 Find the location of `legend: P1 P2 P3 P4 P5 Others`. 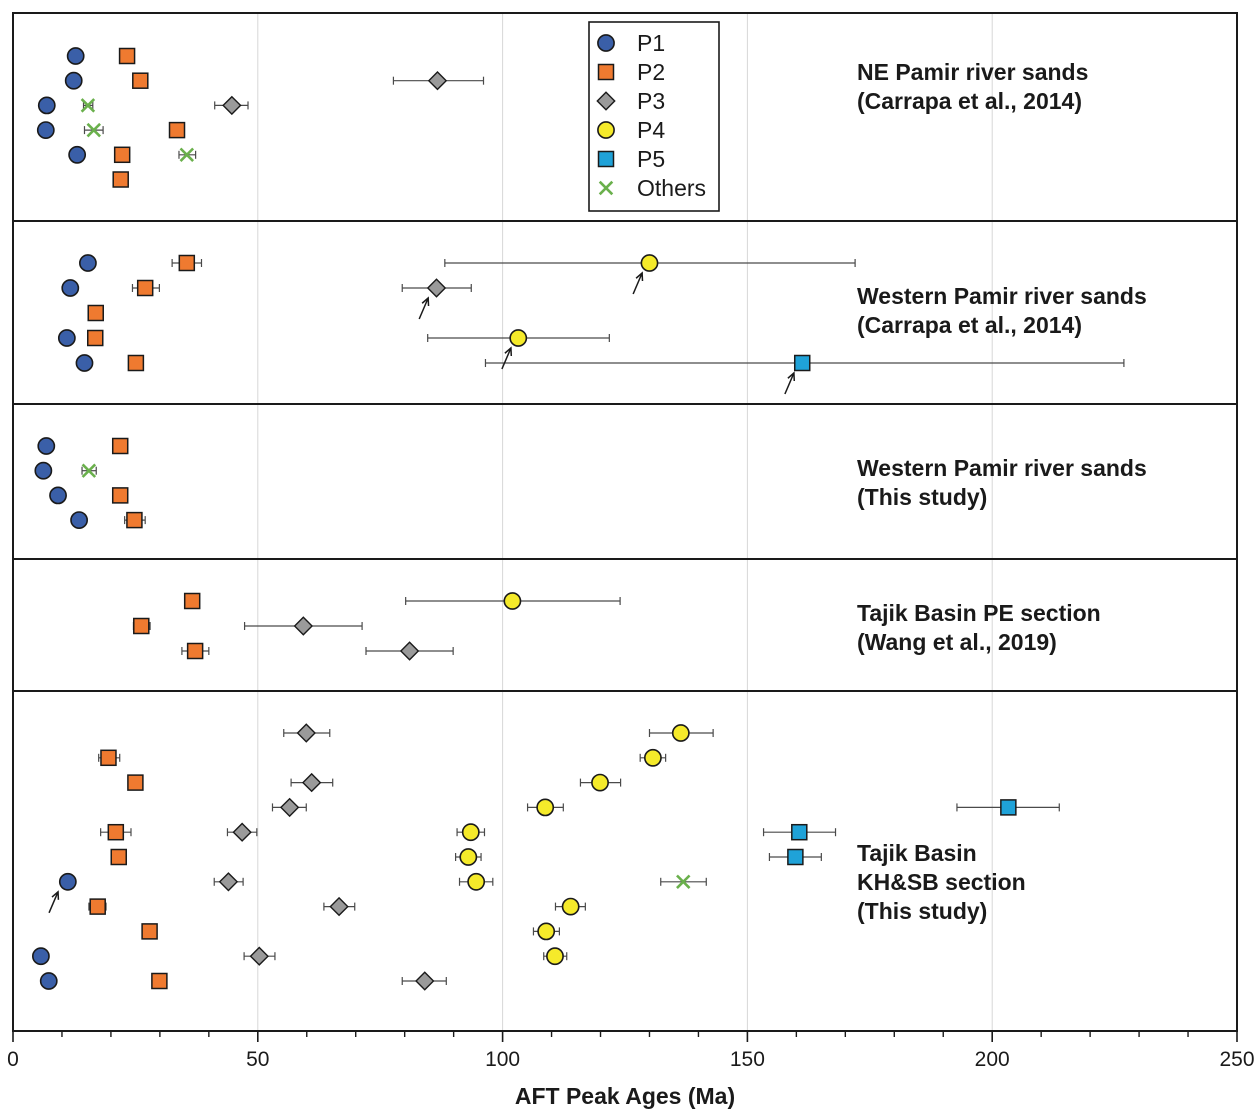

legend: P1 P2 P3 P4 P5 Others is located at coordinates (654, 116).